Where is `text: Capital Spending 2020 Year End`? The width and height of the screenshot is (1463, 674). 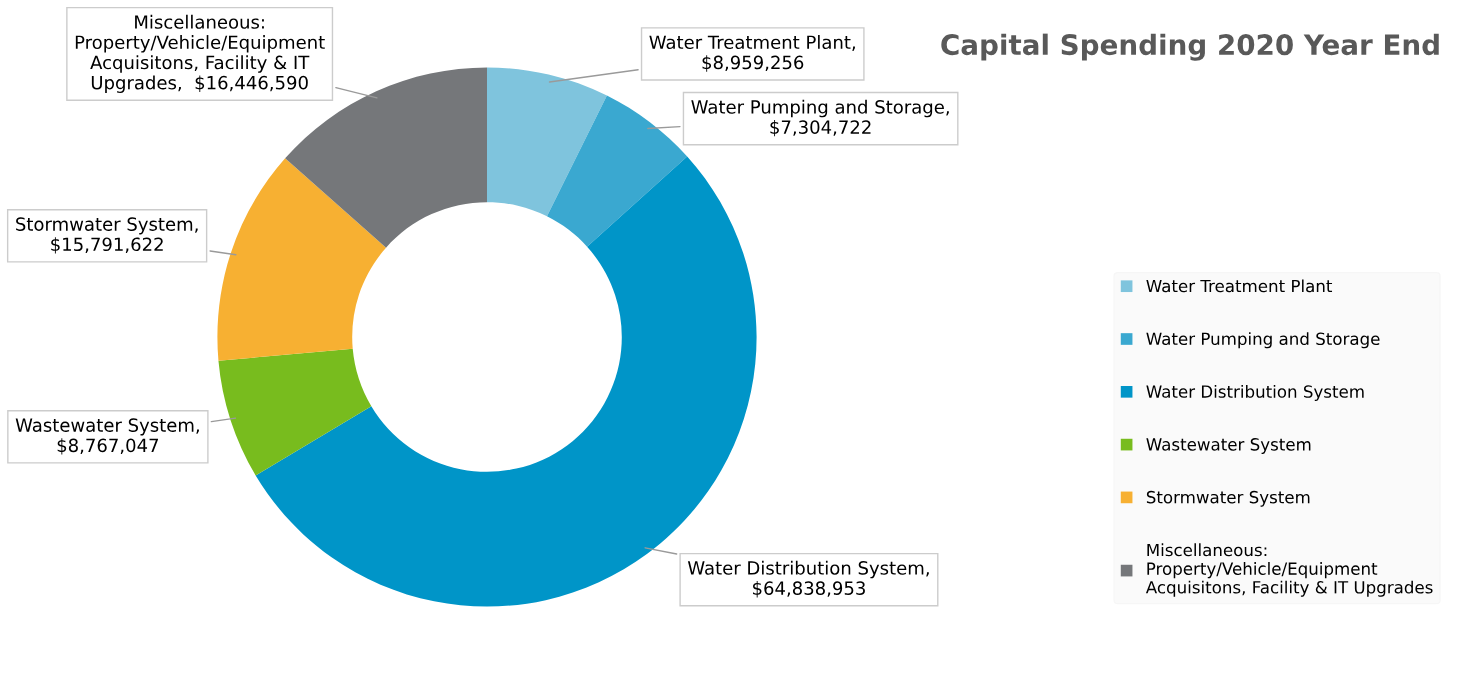
text: Capital Spending 2020 Year End is located at coordinates (1190, 47).